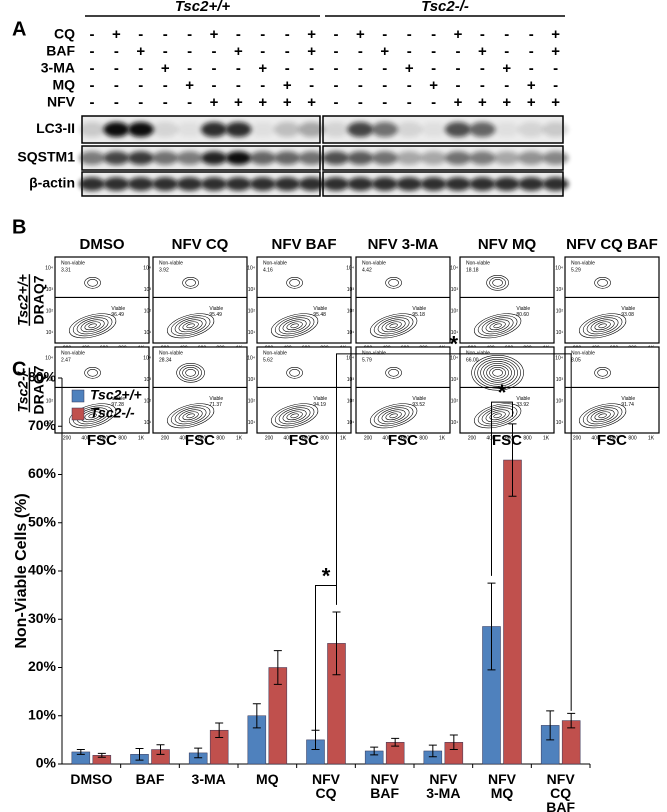 The height and width of the screenshot is (812, 667). Describe the element at coordinates (287, 438) in the screenshot. I see `x-tick-label: 400` at that location.